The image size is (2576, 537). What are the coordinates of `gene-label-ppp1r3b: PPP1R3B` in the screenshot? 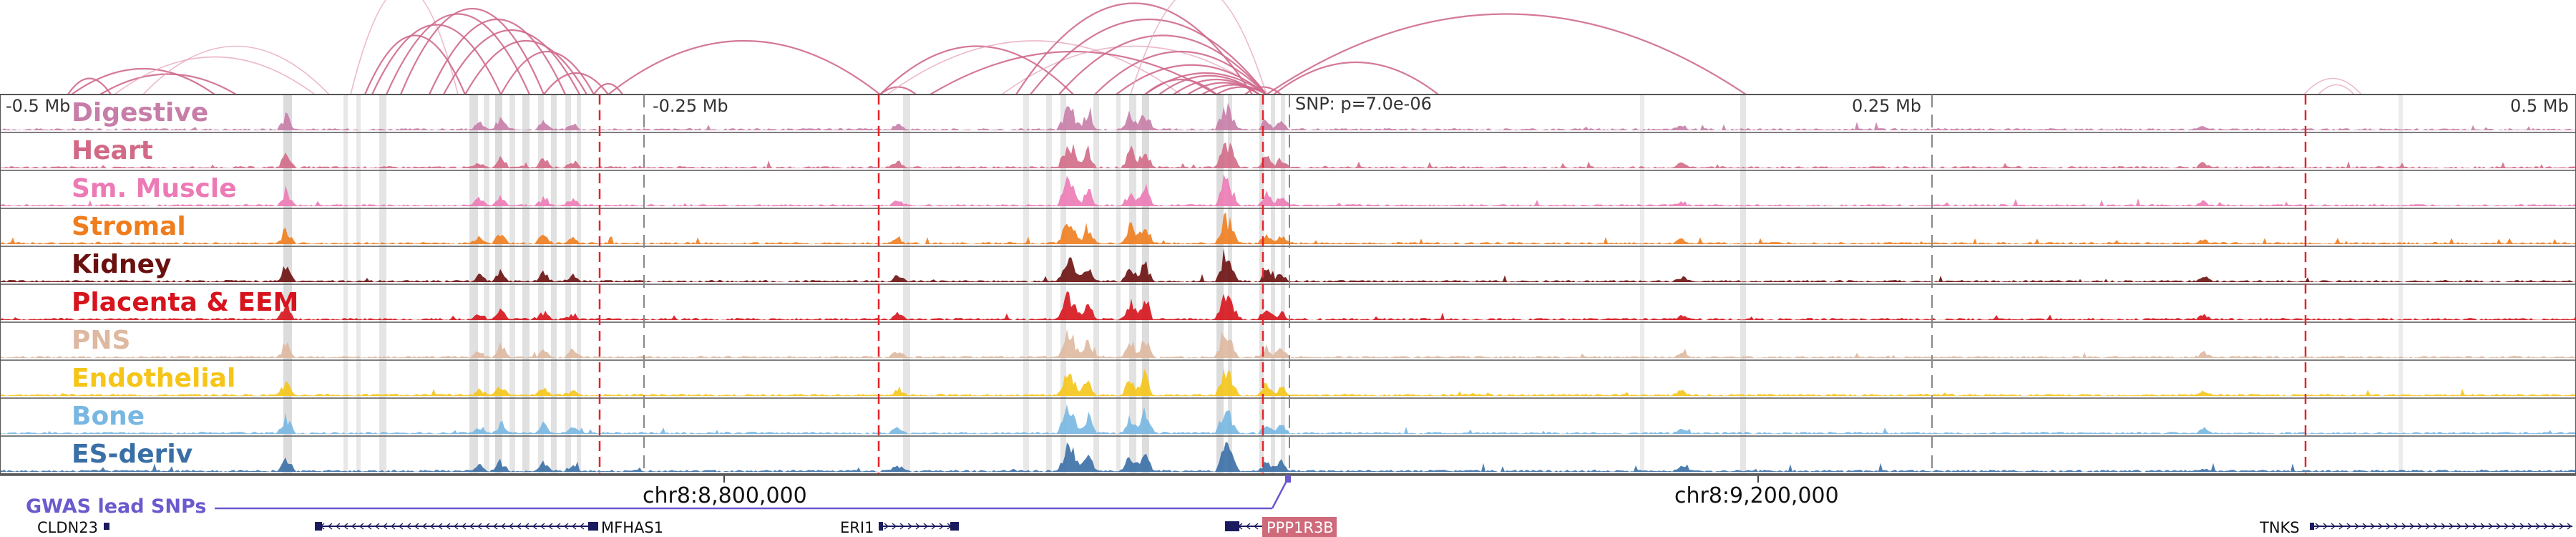 It's located at (1300, 527).